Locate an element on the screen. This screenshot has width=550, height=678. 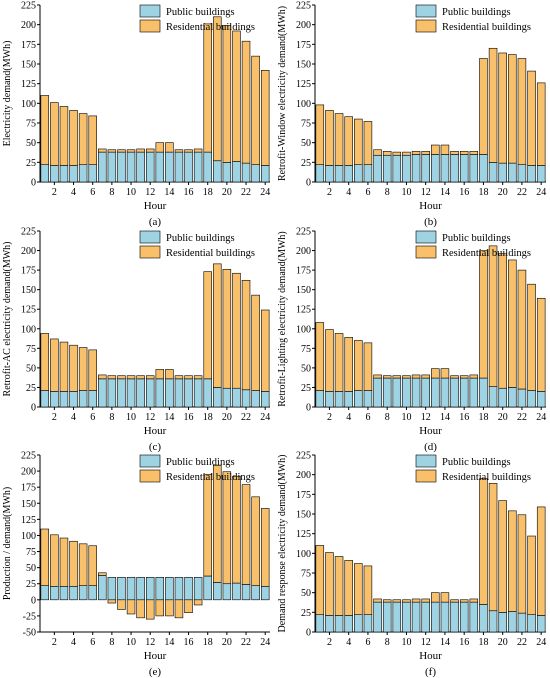
x-tick-label: 6 is located at coordinates (367, 642).